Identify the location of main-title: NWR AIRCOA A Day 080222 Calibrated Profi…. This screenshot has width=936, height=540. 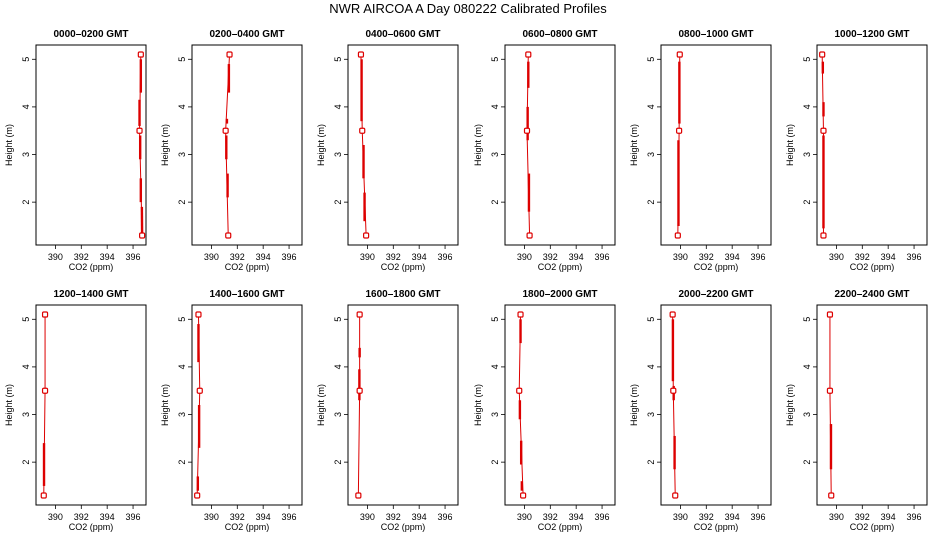
(468, 8).